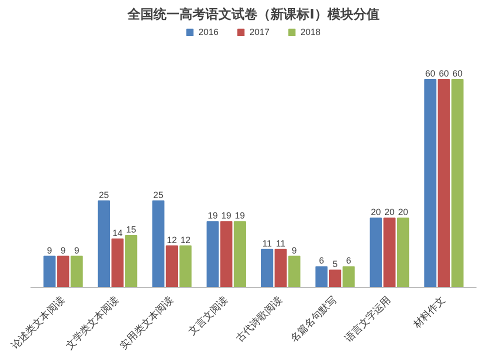 This screenshot has height=362, width=500. I want to click on data-label: 15, so click(131, 229).